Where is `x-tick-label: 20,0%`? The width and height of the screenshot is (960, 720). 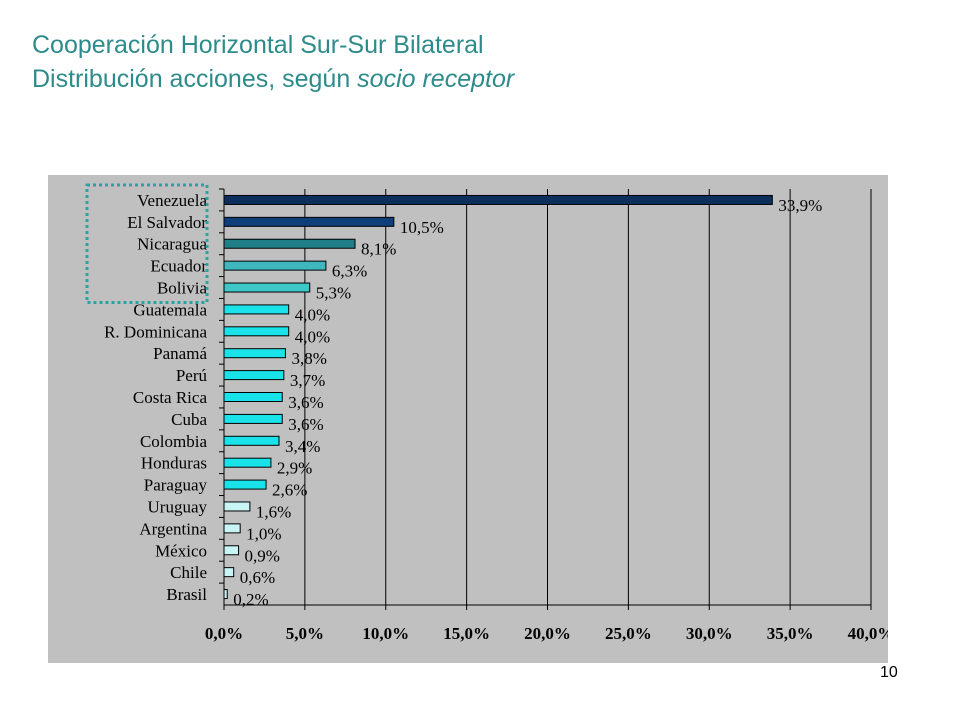 x-tick-label: 20,0% is located at coordinates (547, 633).